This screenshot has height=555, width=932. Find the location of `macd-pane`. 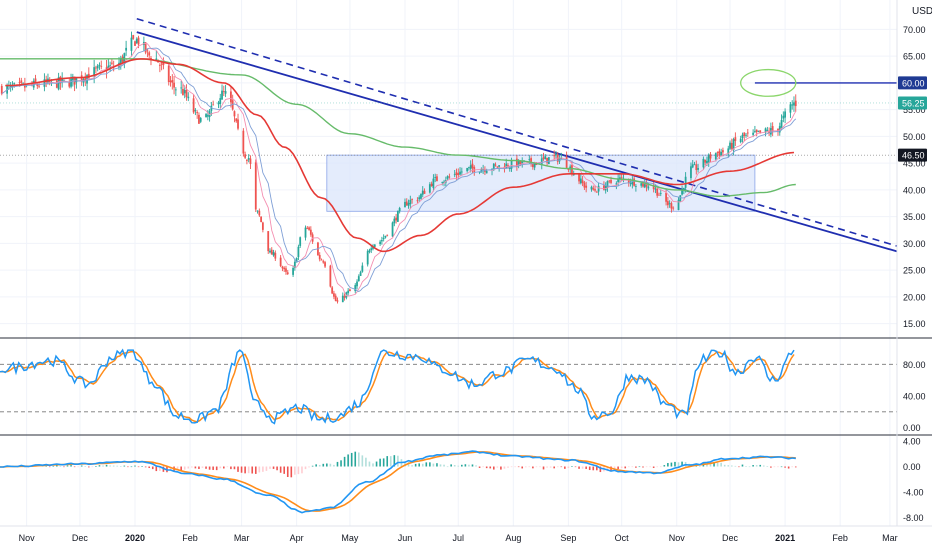

macd-pane is located at coordinates (398, 482).